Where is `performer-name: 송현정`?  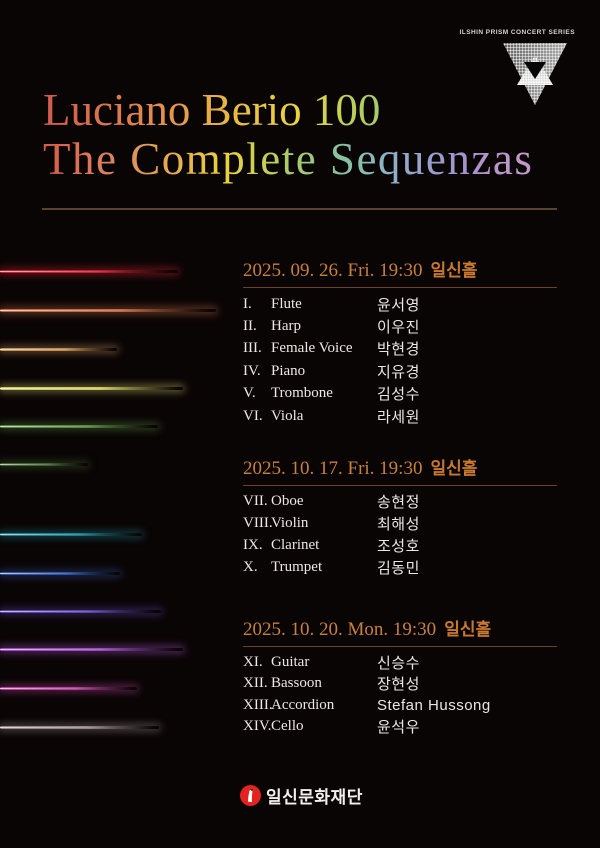 performer-name: 송현정 is located at coordinates (398, 503).